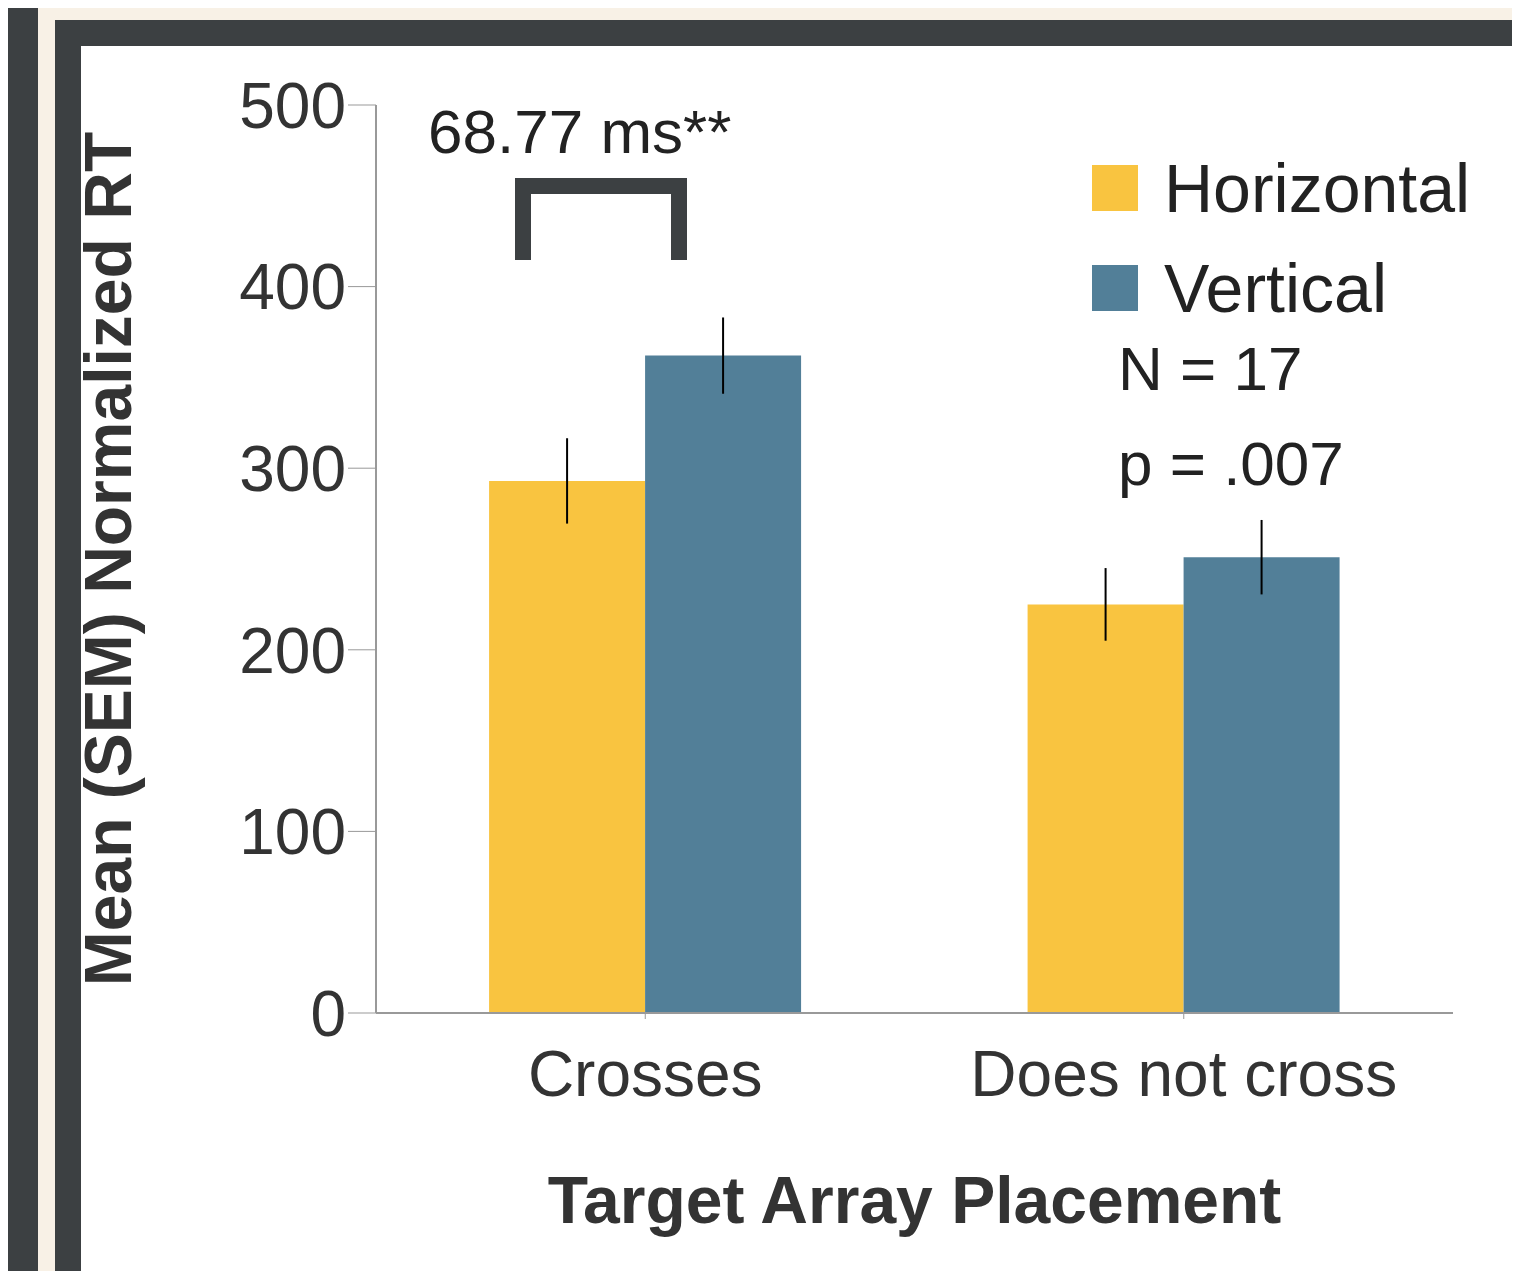 The width and height of the screenshot is (1520, 1279). What do you see at coordinates (580, 131) in the screenshot?
I see `annotation: 68.77 ms**` at bounding box center [580, 131].